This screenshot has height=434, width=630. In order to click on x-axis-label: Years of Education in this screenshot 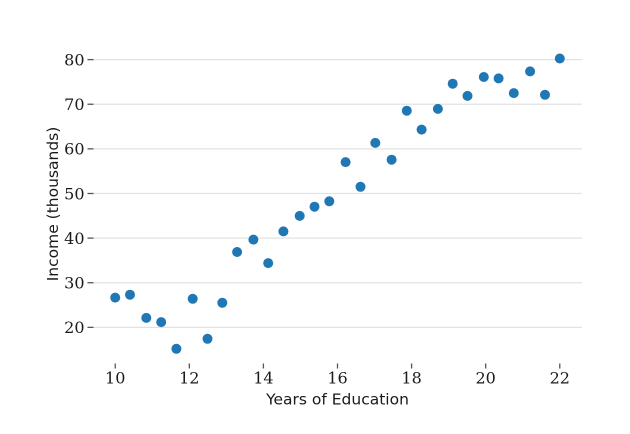, I will do `click(337, 400)`.